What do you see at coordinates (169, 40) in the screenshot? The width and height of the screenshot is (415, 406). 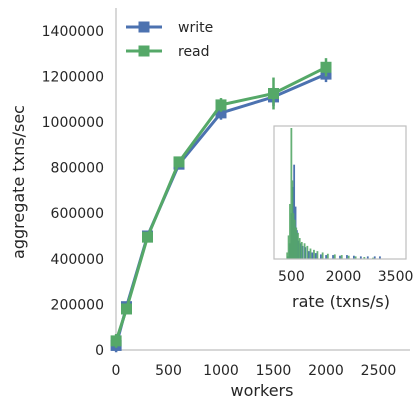 I see `legend: write read` at bounding box center [169, 40].